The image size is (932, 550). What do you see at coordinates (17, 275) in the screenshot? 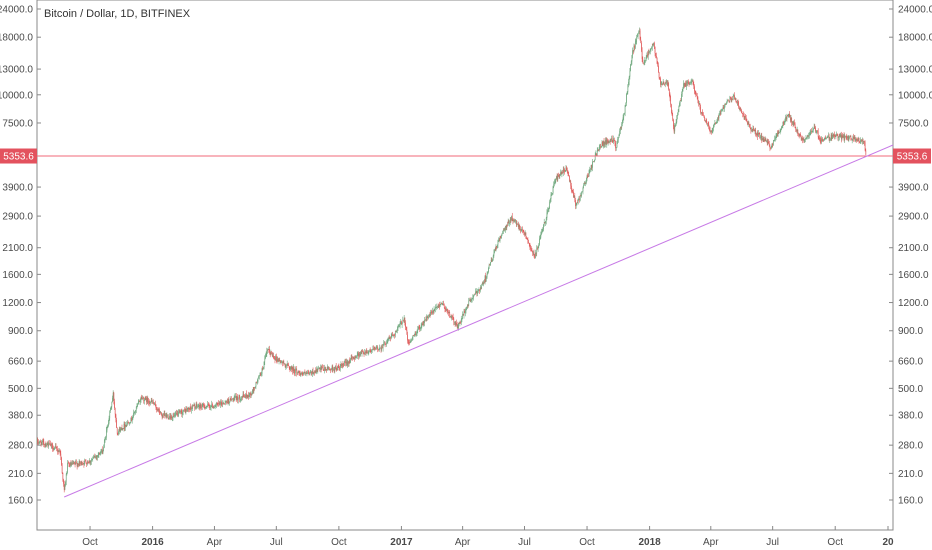
I see `y-tick-label-left: 1600.0` at bounding box center [17, 275].